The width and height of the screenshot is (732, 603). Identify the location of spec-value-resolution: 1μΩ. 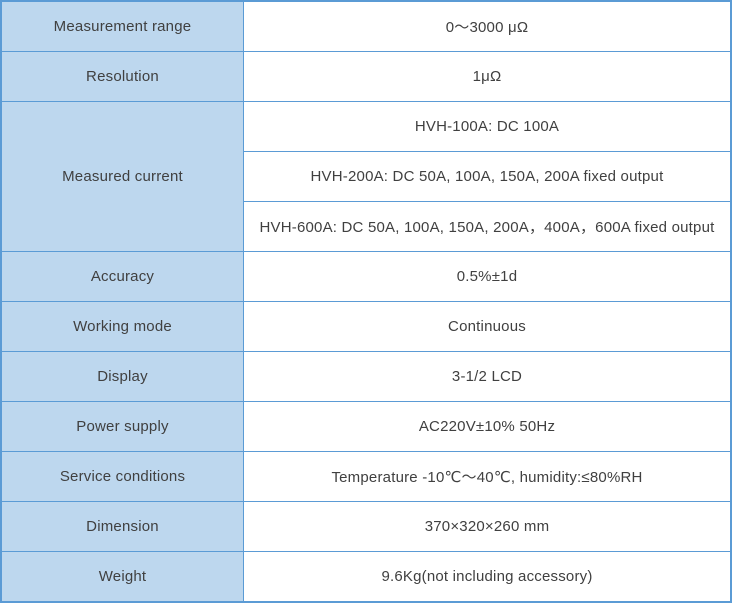
(487, 76).